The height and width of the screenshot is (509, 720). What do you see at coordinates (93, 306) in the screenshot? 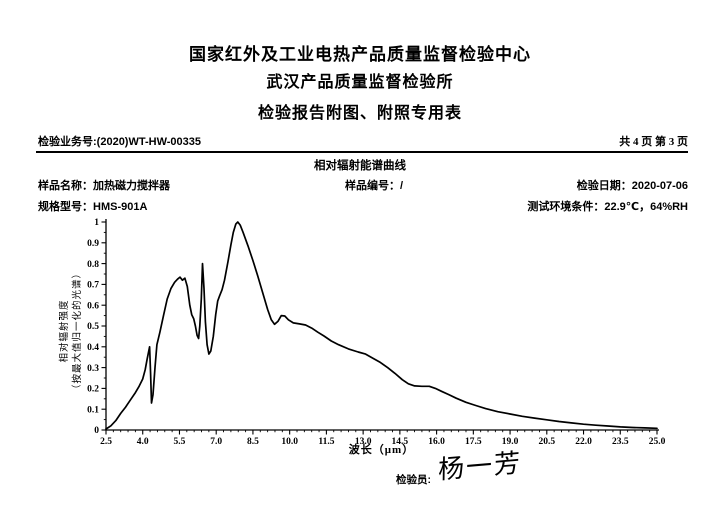
I see `y-tick-label: 0.6` at bounding box center [93, 306].